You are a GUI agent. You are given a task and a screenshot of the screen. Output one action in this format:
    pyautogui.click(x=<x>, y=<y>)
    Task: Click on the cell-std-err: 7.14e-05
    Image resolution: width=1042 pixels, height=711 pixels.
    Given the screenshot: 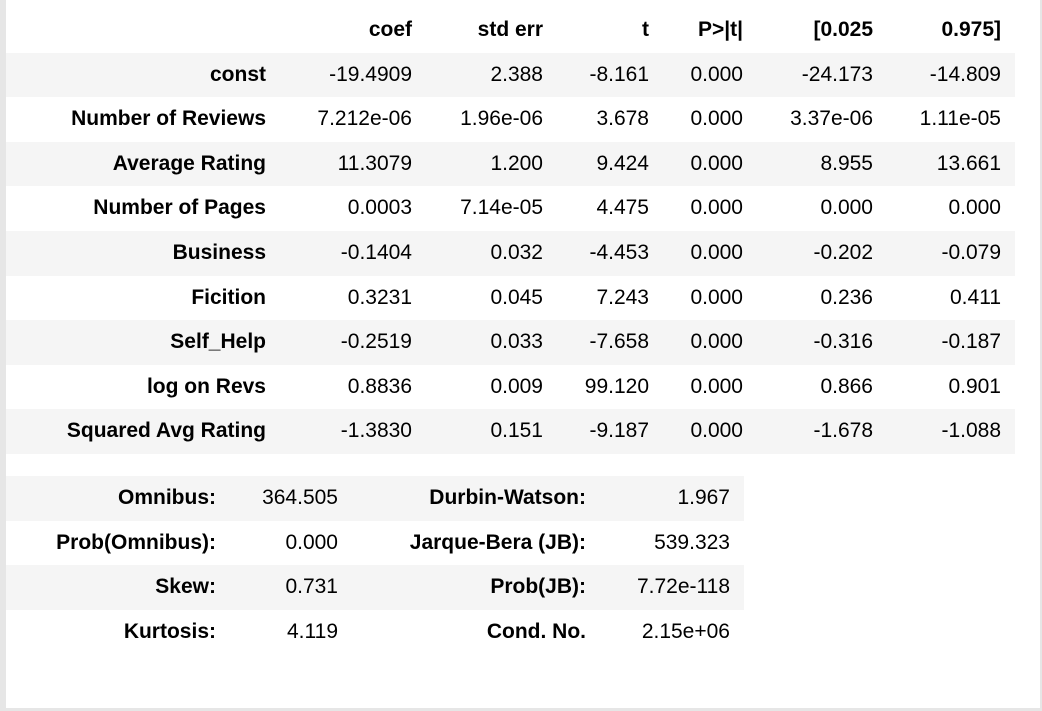 What is the action you would take?
    pyautogui.click(x=501, y=208)
    